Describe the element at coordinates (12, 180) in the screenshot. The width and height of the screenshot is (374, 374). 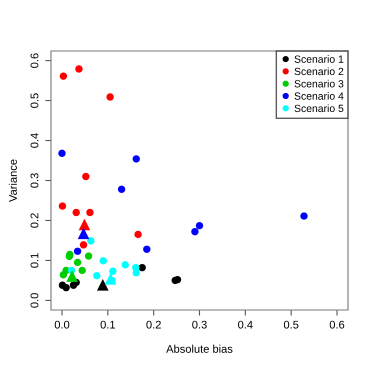
I see `y-axis-title: Variance` at that location.